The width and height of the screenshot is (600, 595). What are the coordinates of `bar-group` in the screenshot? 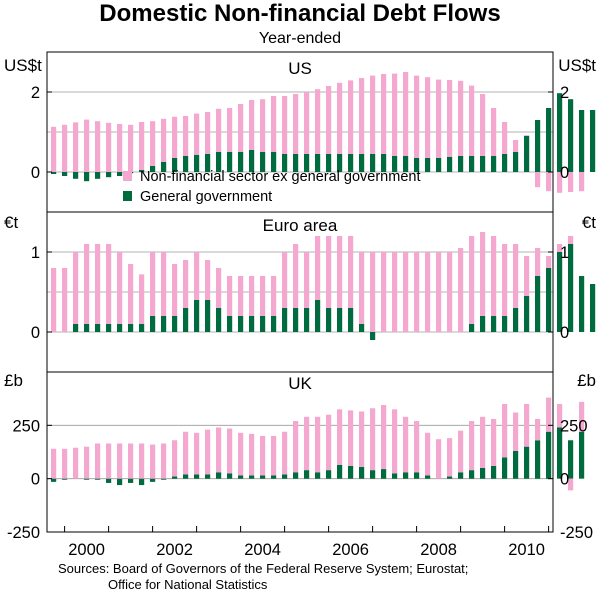 It's located at (318, 444).